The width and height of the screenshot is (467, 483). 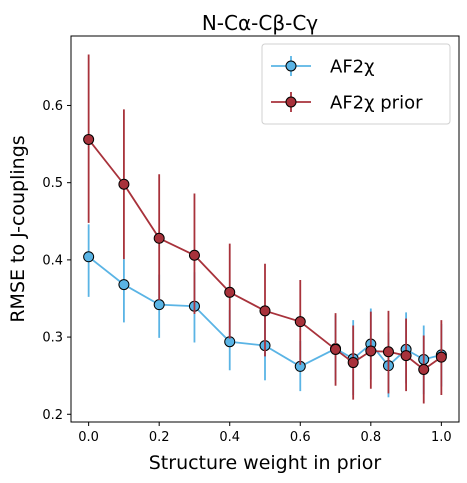 What do you see at coordinates (260, 23) in the screenshot?
I see `chart-title: N-Cα-Cβ-Cγ` at bounding box center [260, 23].